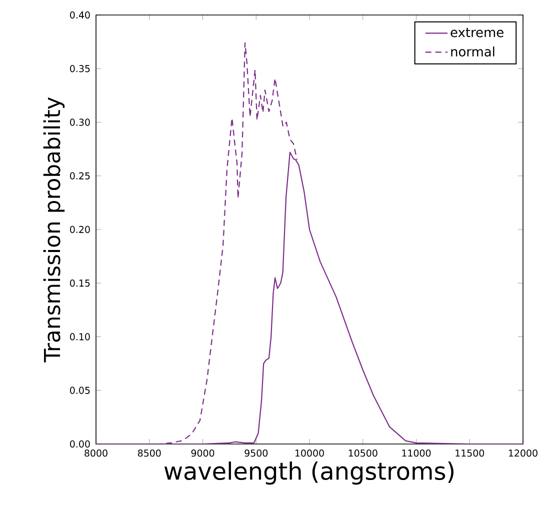 This screenshot has width=547, height=514. What do you see at coordinates (202, 453) in the screenshot?
I see `x-tick-label: 9000` at bounding box center [202, 453].